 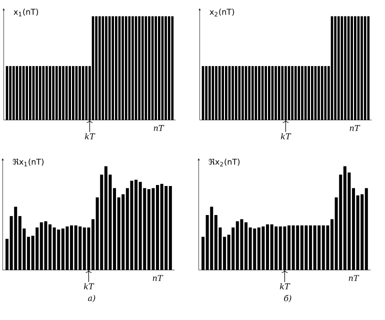 What do you see at coordinates (26, 12) in the screenshot?
I see `y-axis-title: x$_{1}$(nT)` at bounding box center [26, 12].